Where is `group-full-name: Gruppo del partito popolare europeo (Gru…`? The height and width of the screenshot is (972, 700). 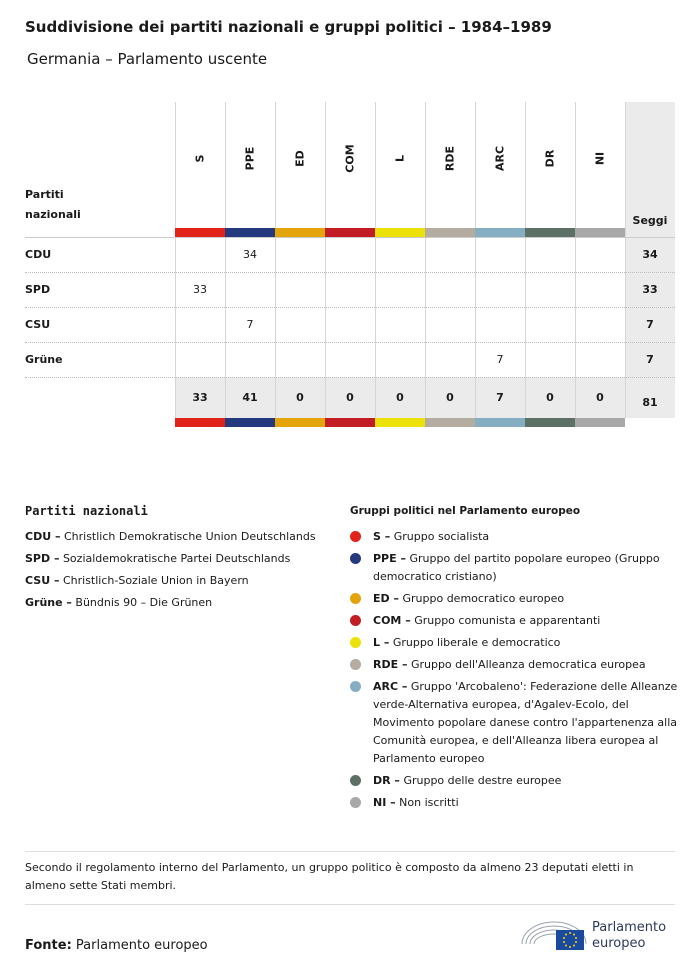
group-full-name: Gruppo del partito popolare europeo (Gru… is located at coordinates (516, 567).